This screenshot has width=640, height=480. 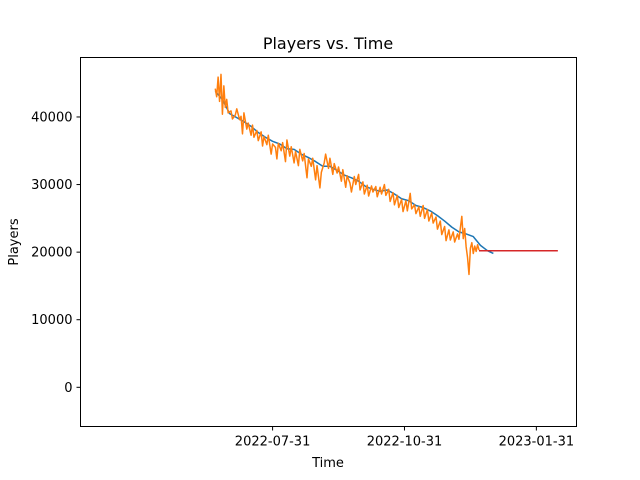 What do you see at coordinates (51, 320) in the screenshot?
I see `y-tick-label: 10000` at bounding box center [51, 320].